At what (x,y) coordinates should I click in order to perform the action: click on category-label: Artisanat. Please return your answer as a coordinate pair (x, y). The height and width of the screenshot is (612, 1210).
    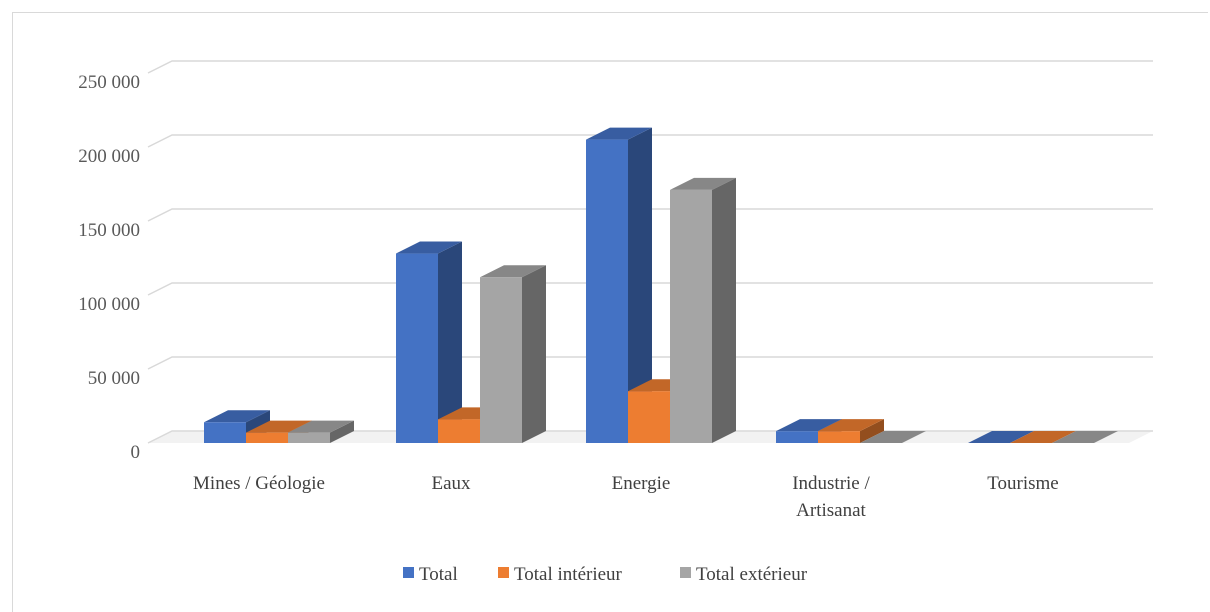
    Looking at the image, I should click on (831, 510).